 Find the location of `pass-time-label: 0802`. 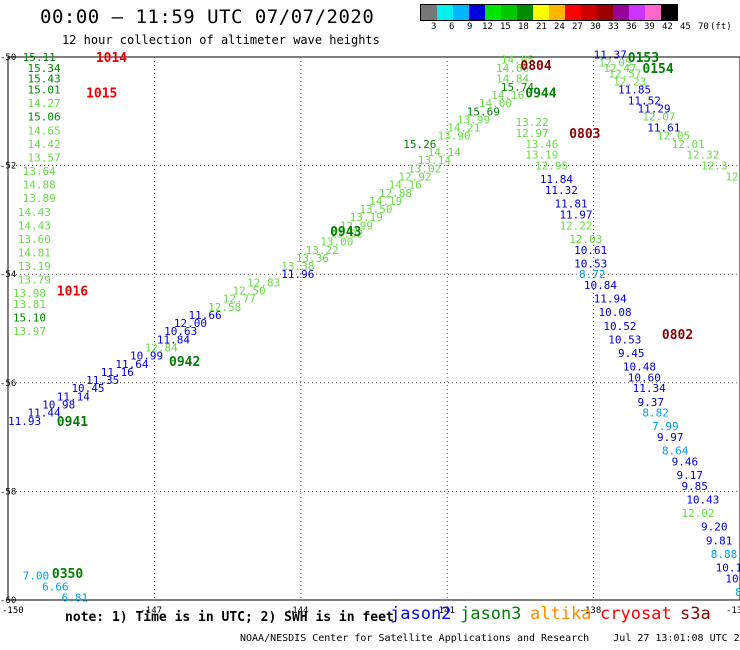

pass-time-label: 0802 is located at coordinates (677, 335).